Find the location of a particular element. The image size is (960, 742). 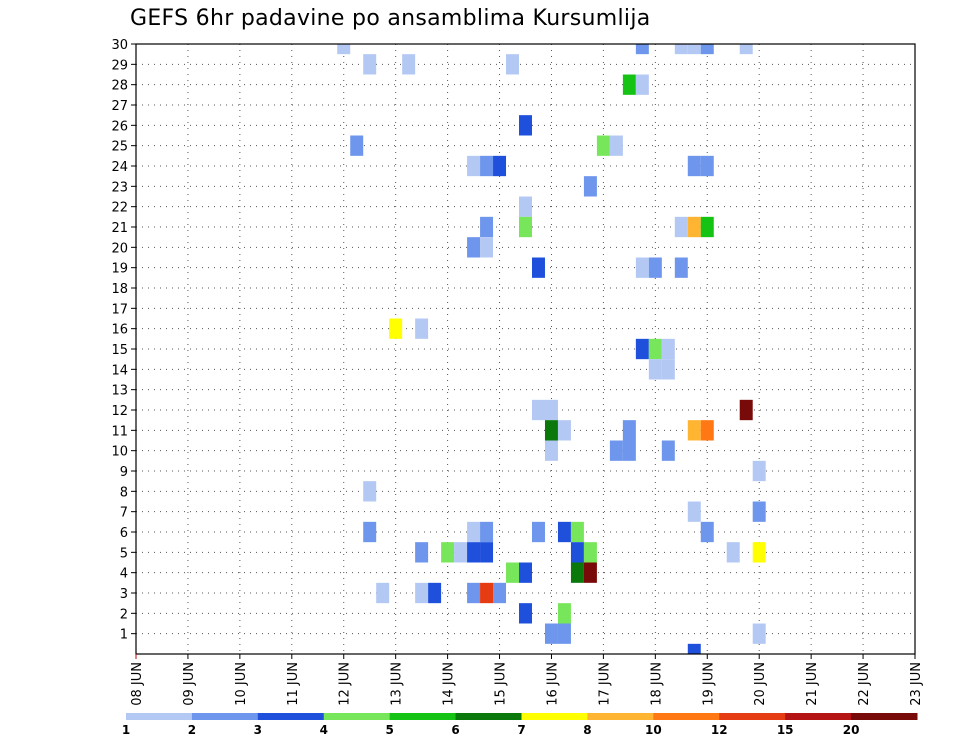

colorbar-label: 1 is located at coordinates (126, 730).